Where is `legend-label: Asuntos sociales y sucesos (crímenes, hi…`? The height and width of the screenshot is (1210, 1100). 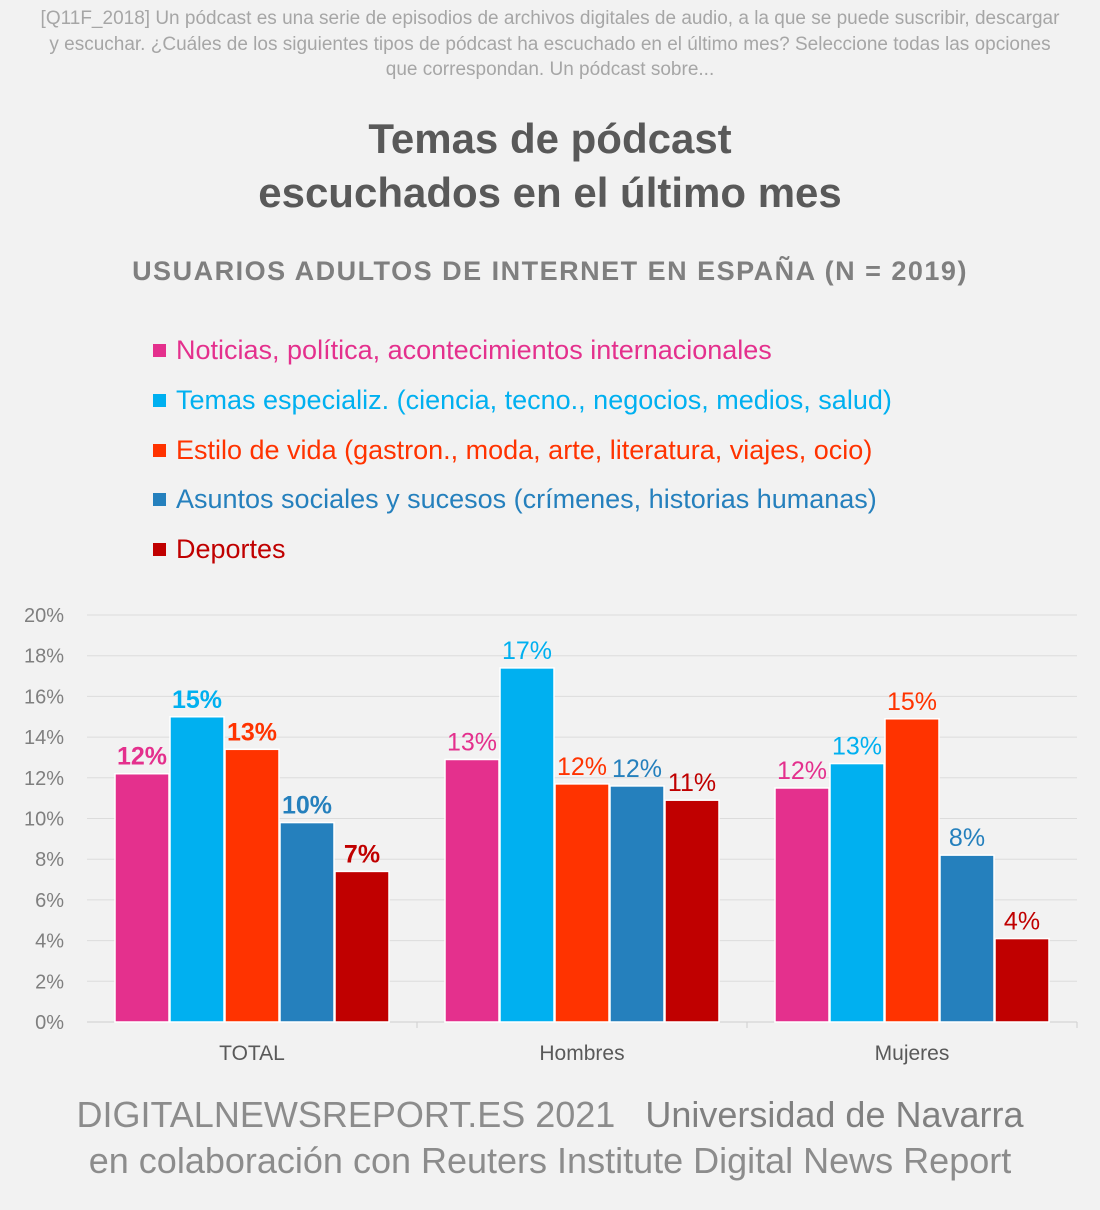
legend-label: Asuntos sociales y sucesos (crímenes, hi… is located at coordinates (526, 499).